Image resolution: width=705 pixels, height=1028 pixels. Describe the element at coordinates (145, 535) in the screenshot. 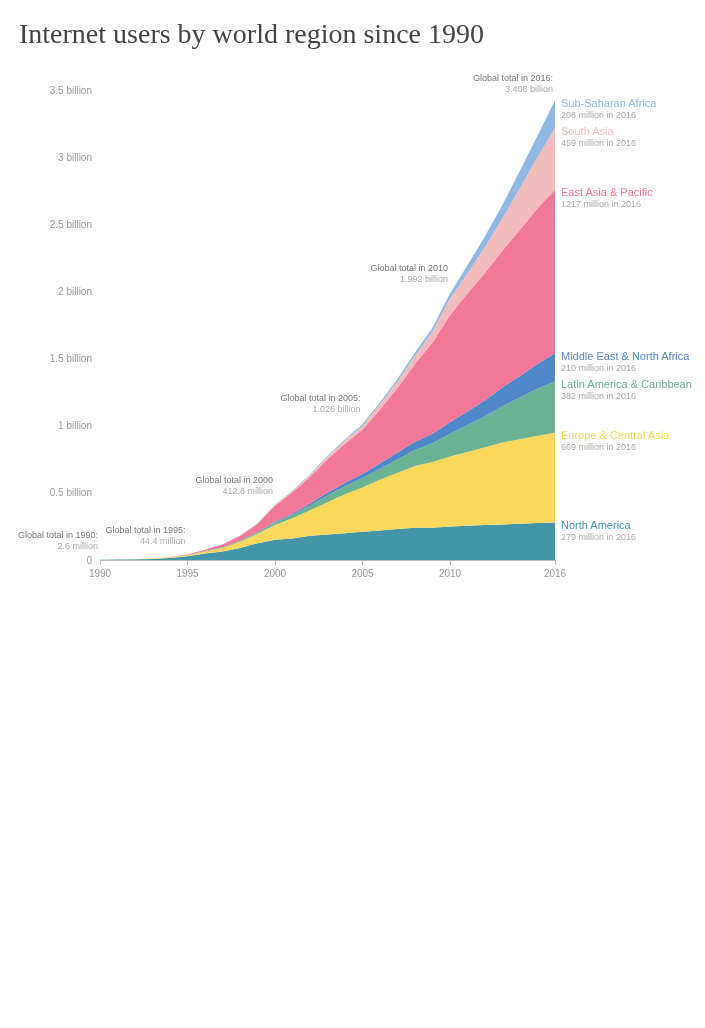

I see `annotation: Global total in 1995: 44.4 million` at that location.